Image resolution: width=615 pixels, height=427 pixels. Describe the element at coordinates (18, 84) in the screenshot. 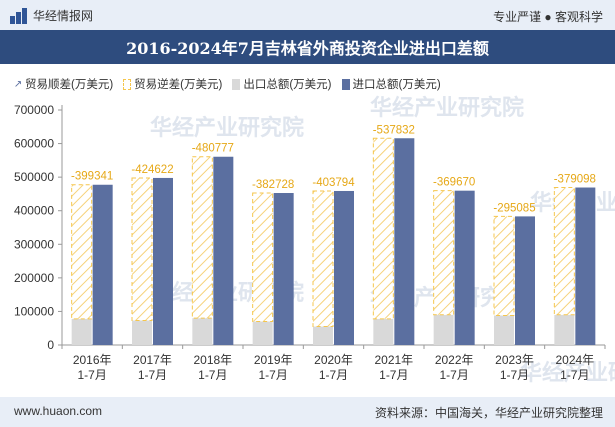

I see `surplus-swatch-icon: ↗` at that location.